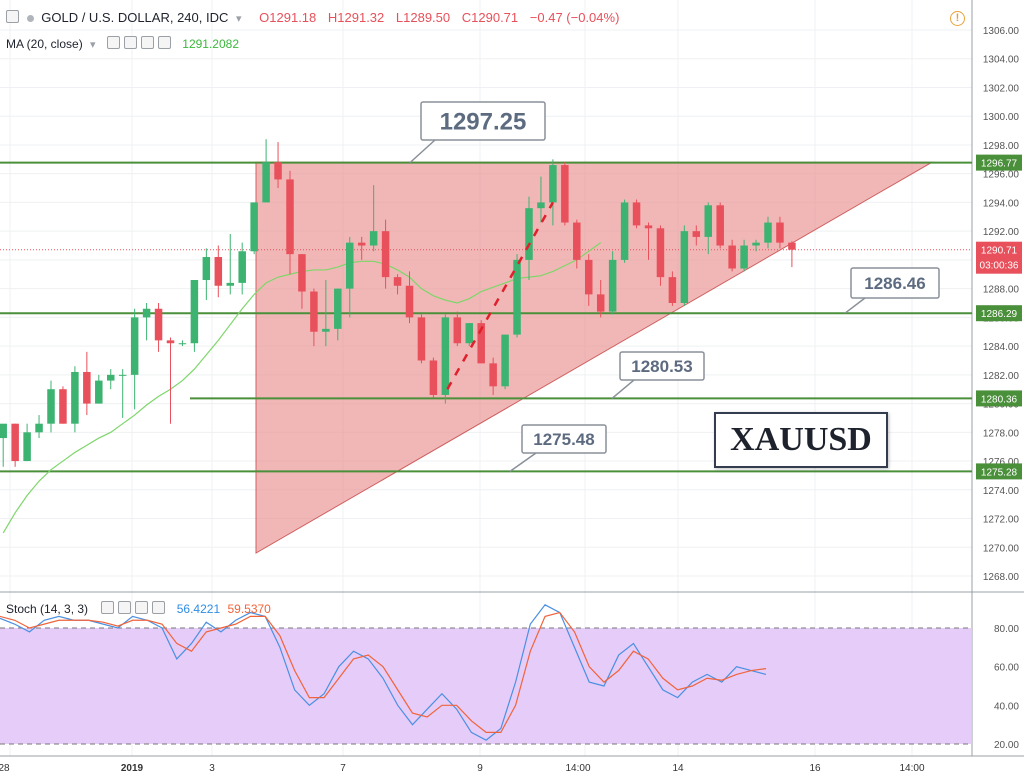 The height and width of the screenshot is (782, 1024). I want to click on stoch-legend: Stoch (14, 3, 3) 56.4221 59.5370, so click(140, 608).